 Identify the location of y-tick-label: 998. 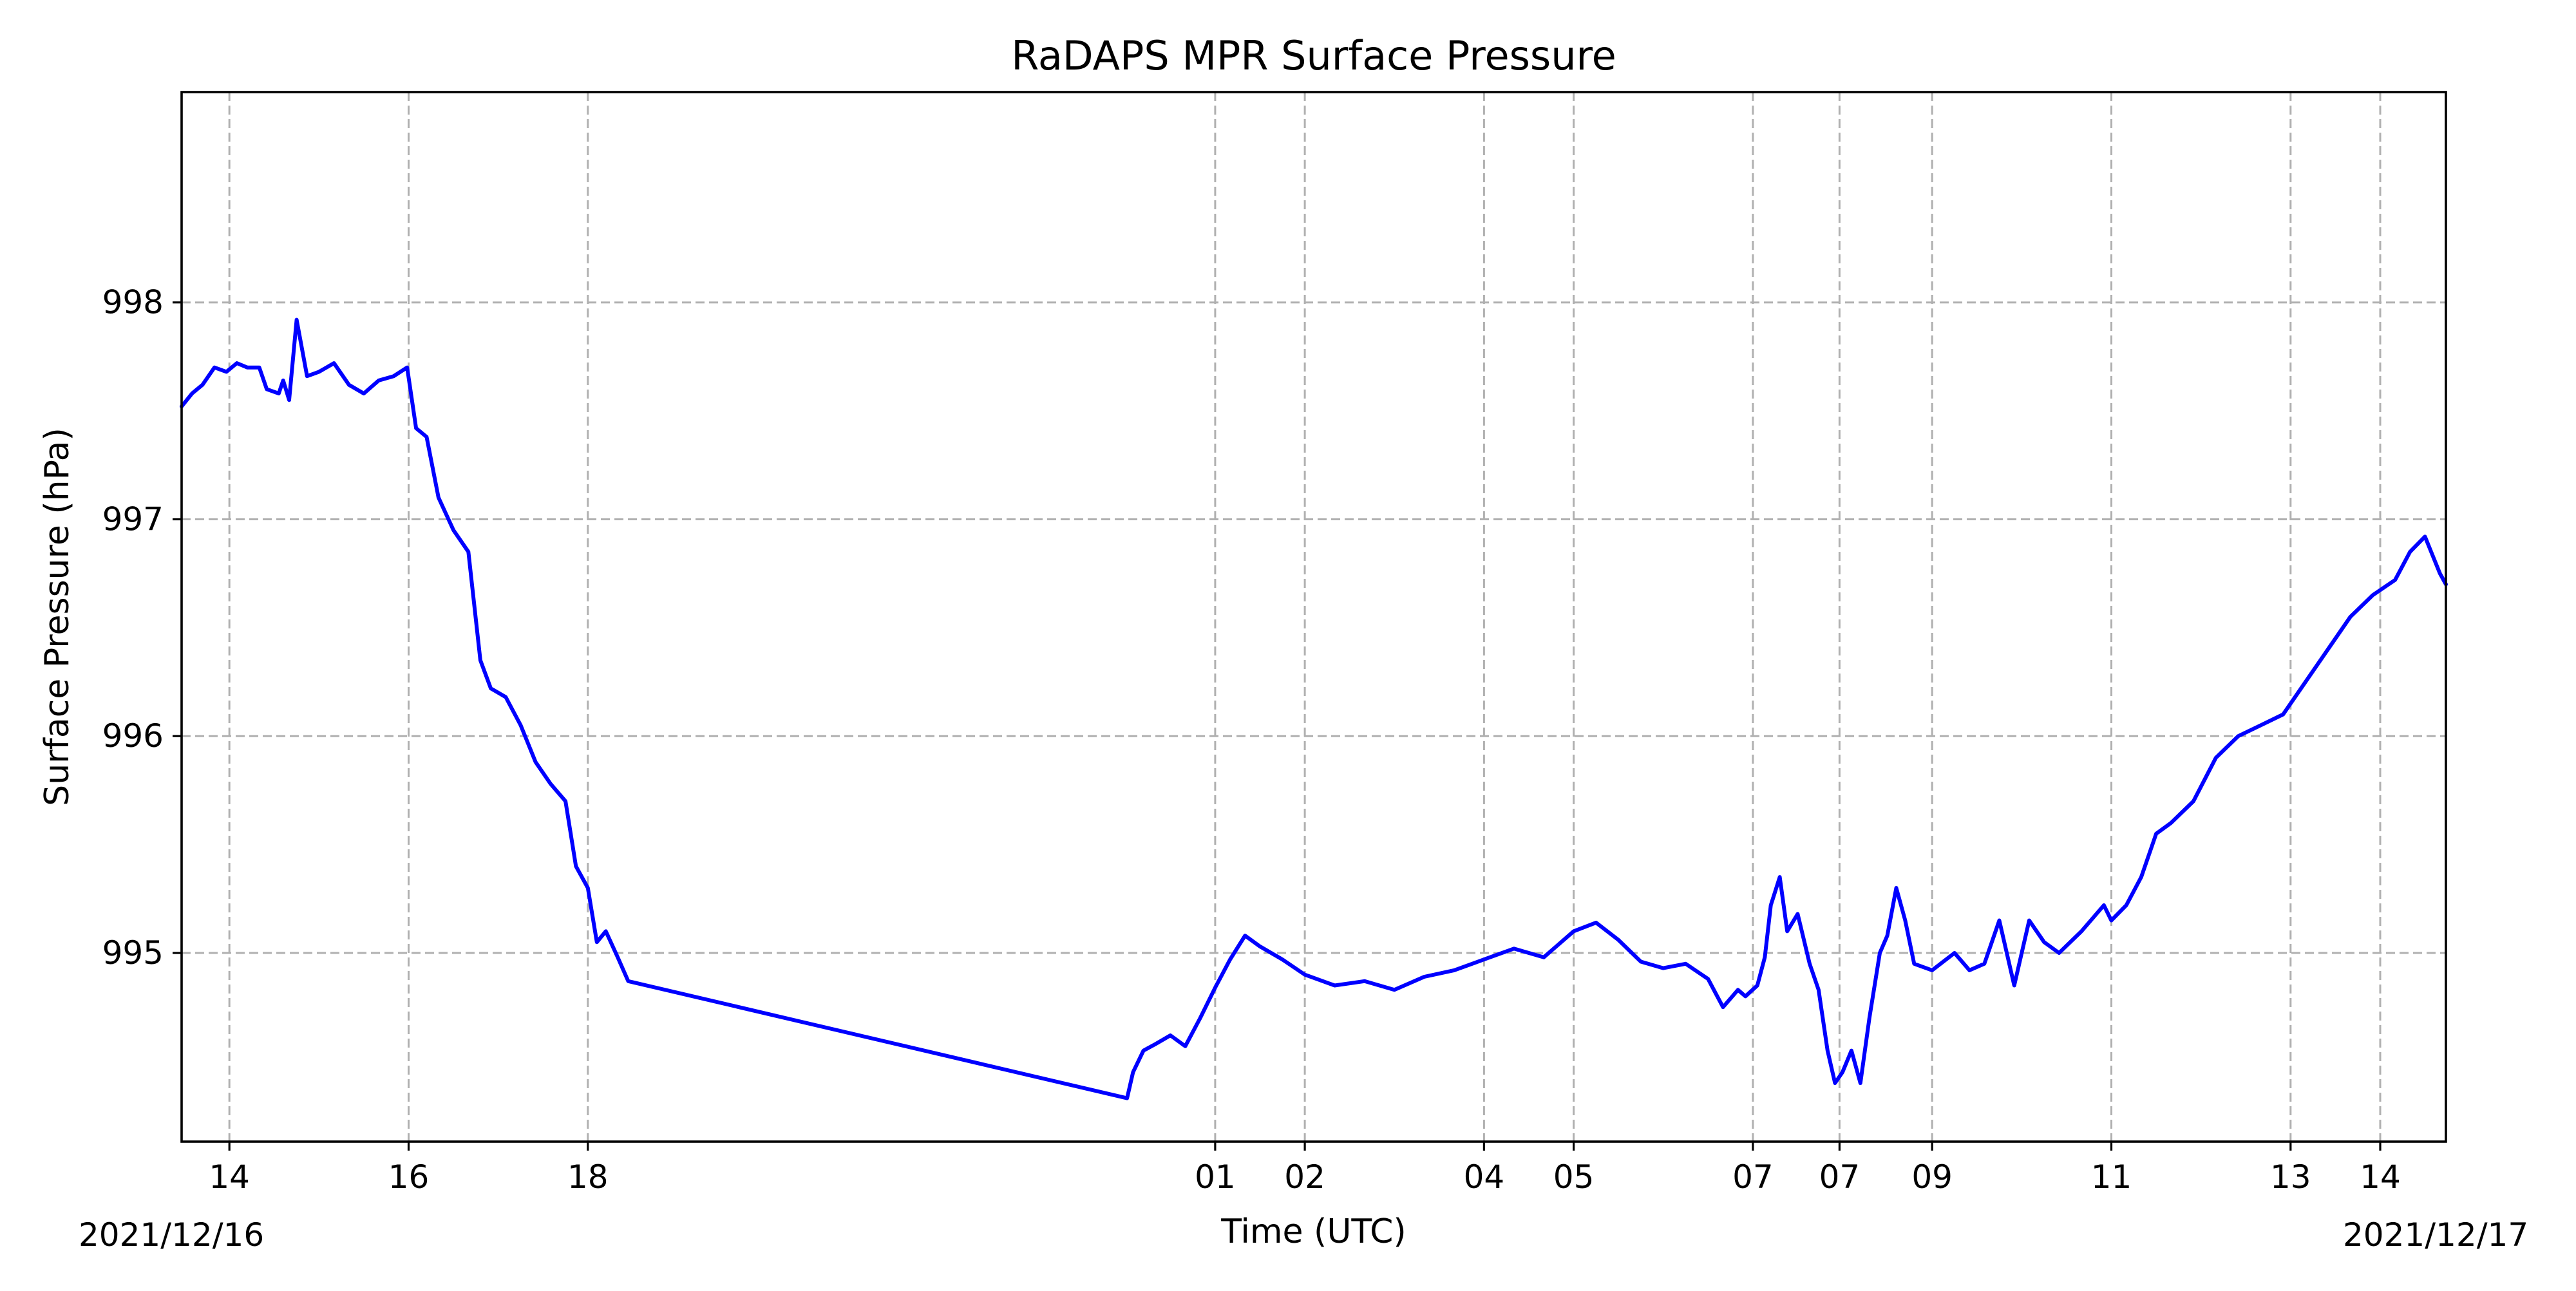
(133, 302).